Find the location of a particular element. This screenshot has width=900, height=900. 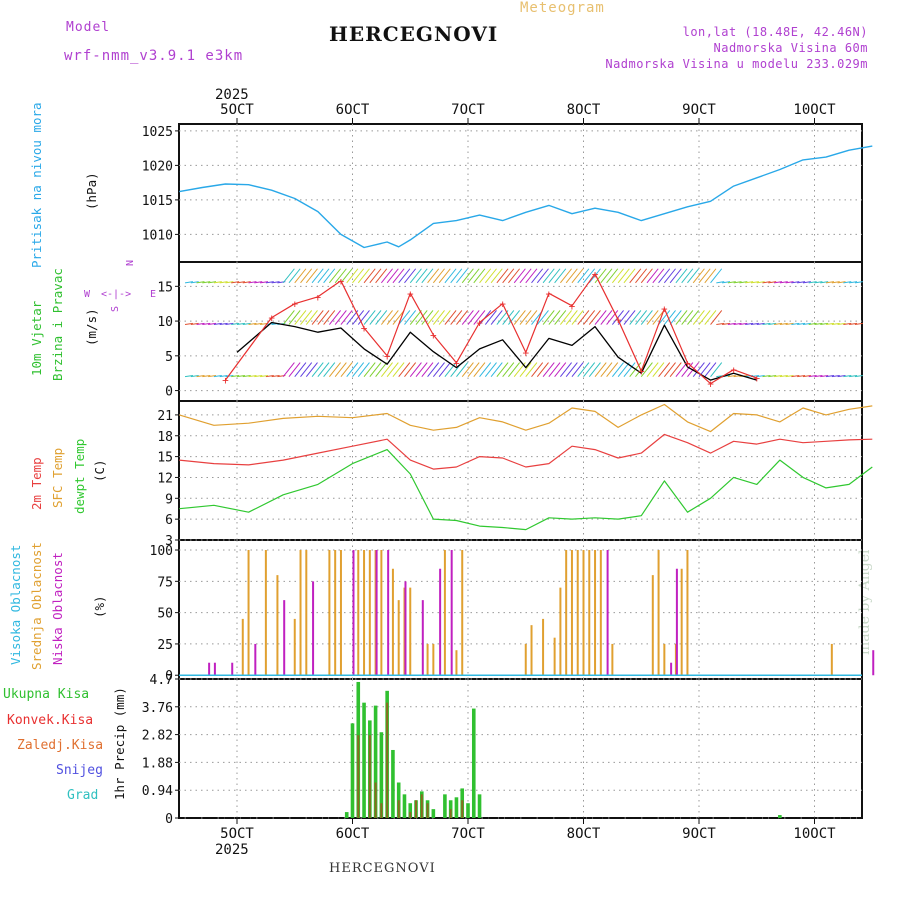

cloud-ytick-label: 25 is located at coordinates (165, 645).